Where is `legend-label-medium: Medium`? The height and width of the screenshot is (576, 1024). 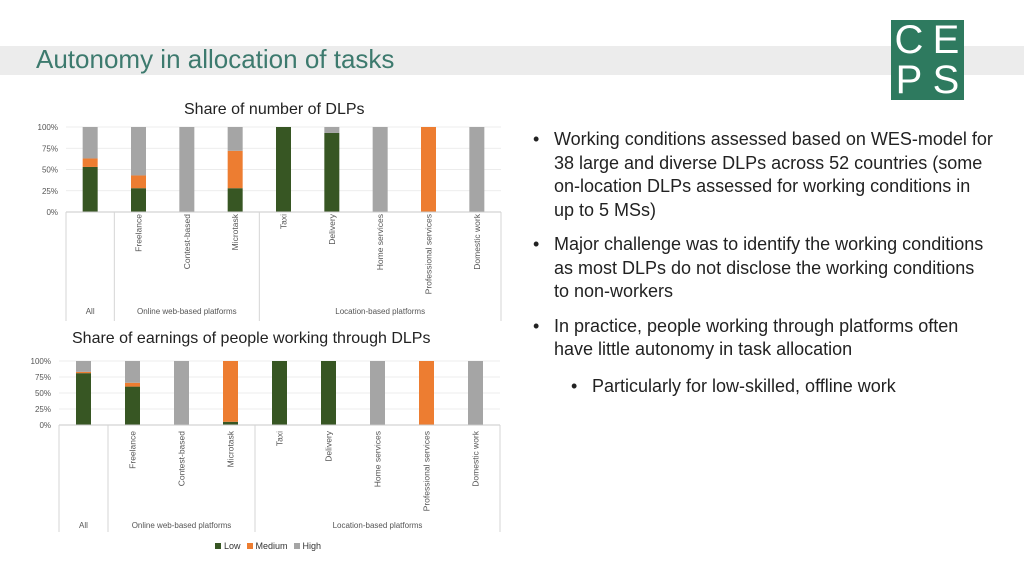 legend-label-medium: Medium is located at coordinates (271, 546).